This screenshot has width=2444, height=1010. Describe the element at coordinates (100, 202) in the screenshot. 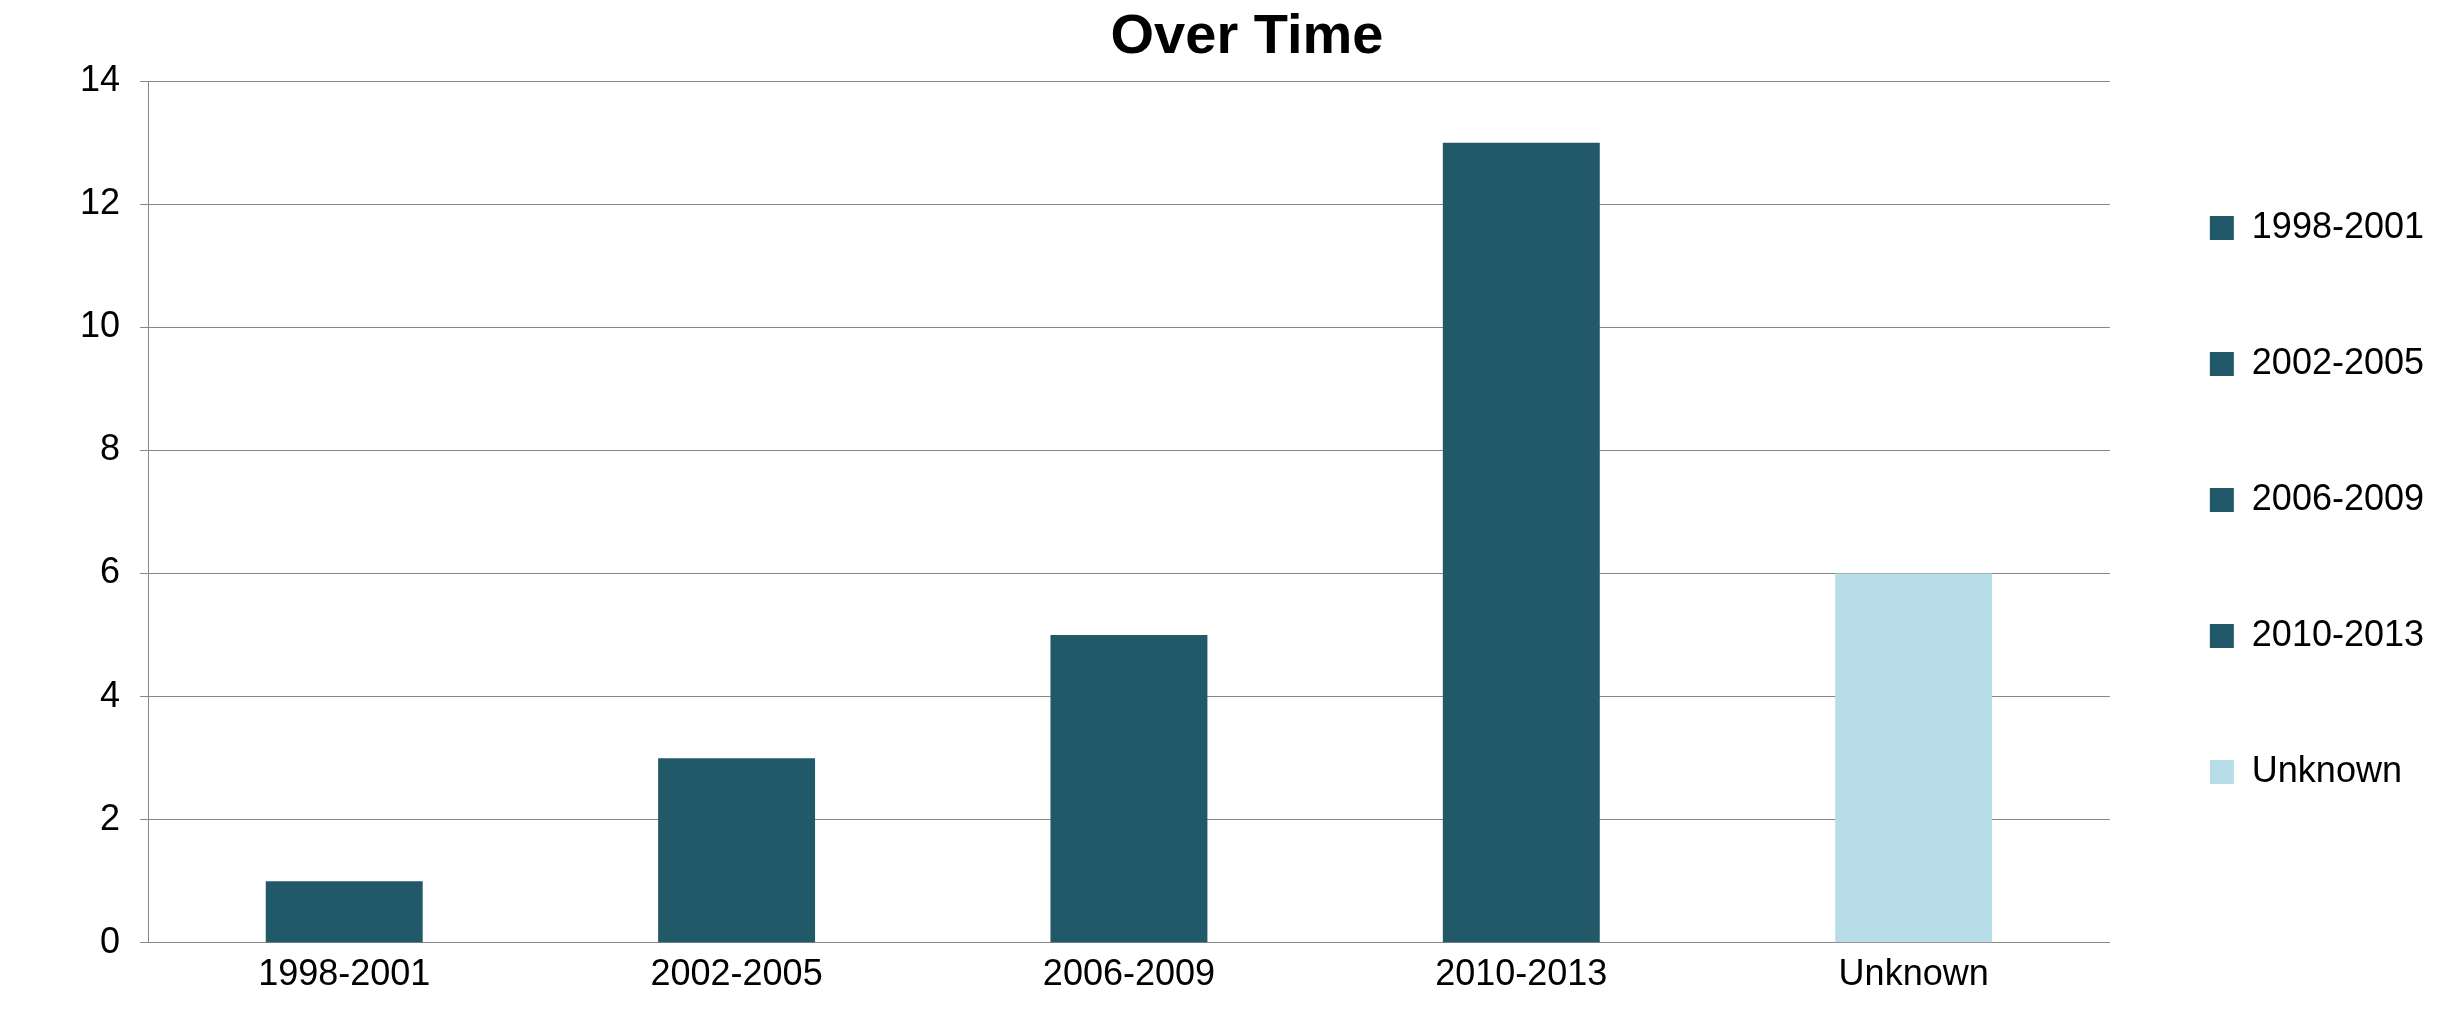

I see `y-tick-label: 12` at that location.